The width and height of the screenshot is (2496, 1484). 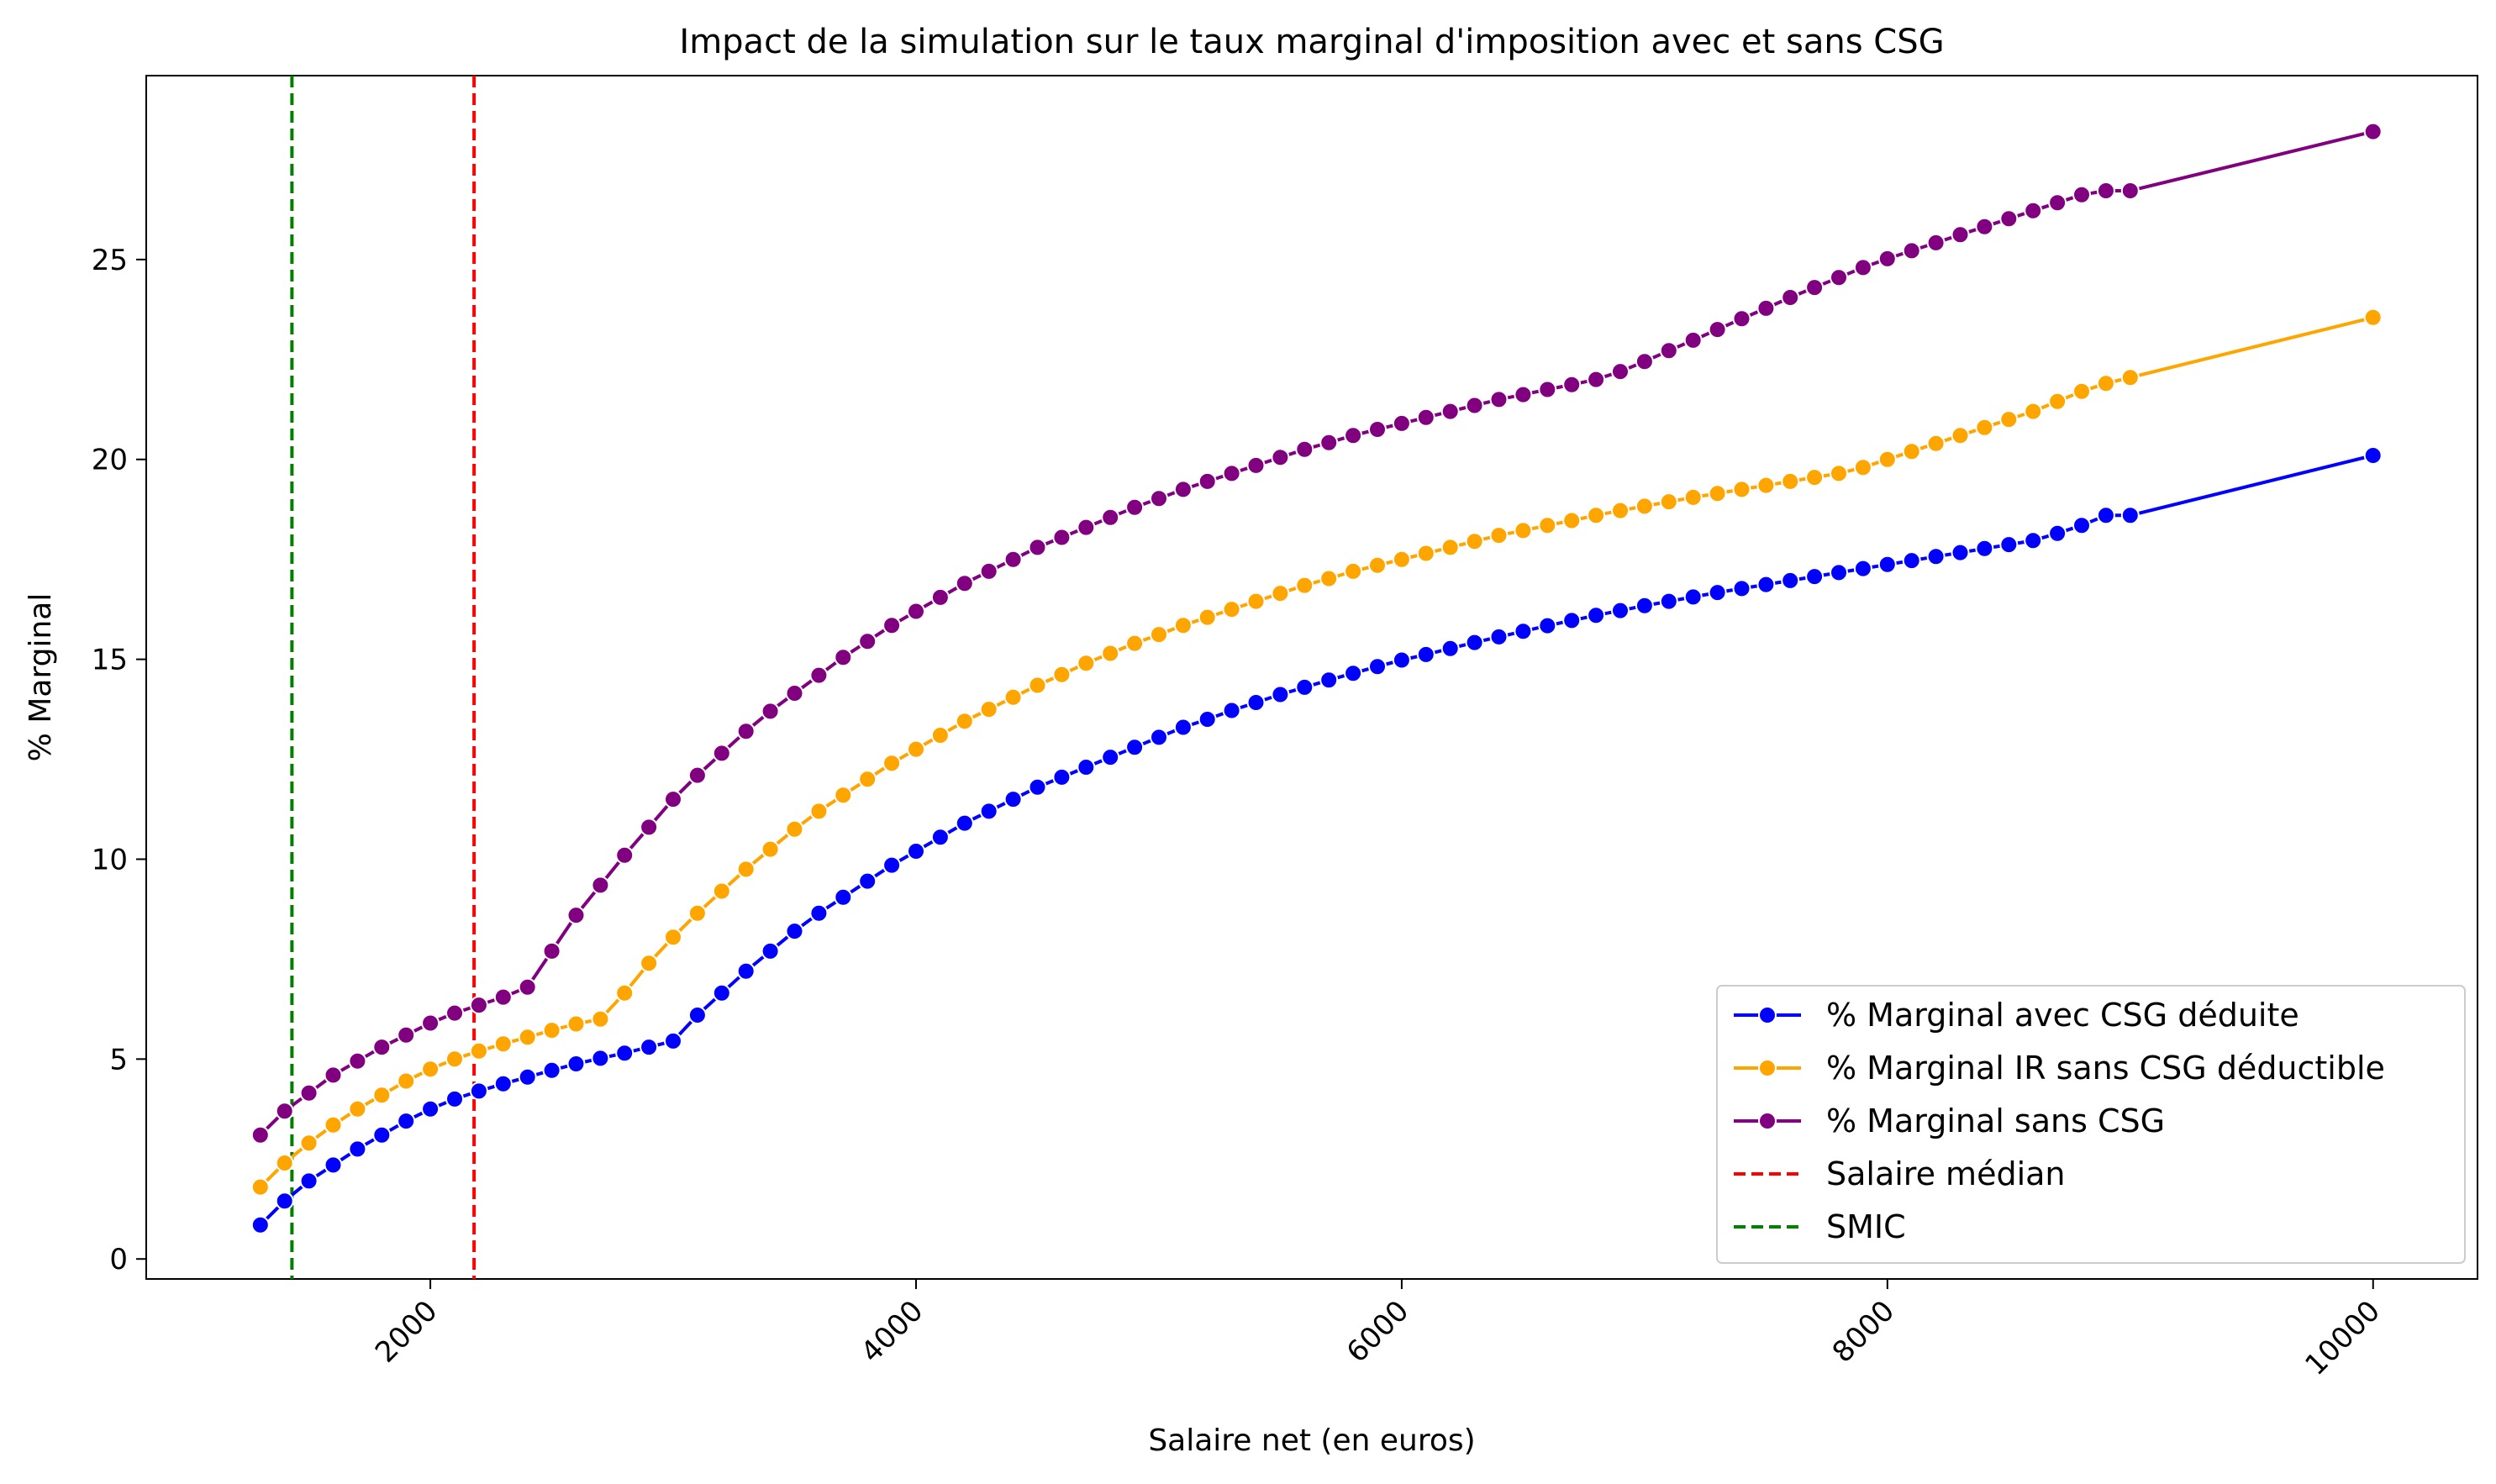 What do you see at coordinates (118, 1259) in the screenshot?
I see `y-tick-label: 0` at bounding box center [118, 1259].